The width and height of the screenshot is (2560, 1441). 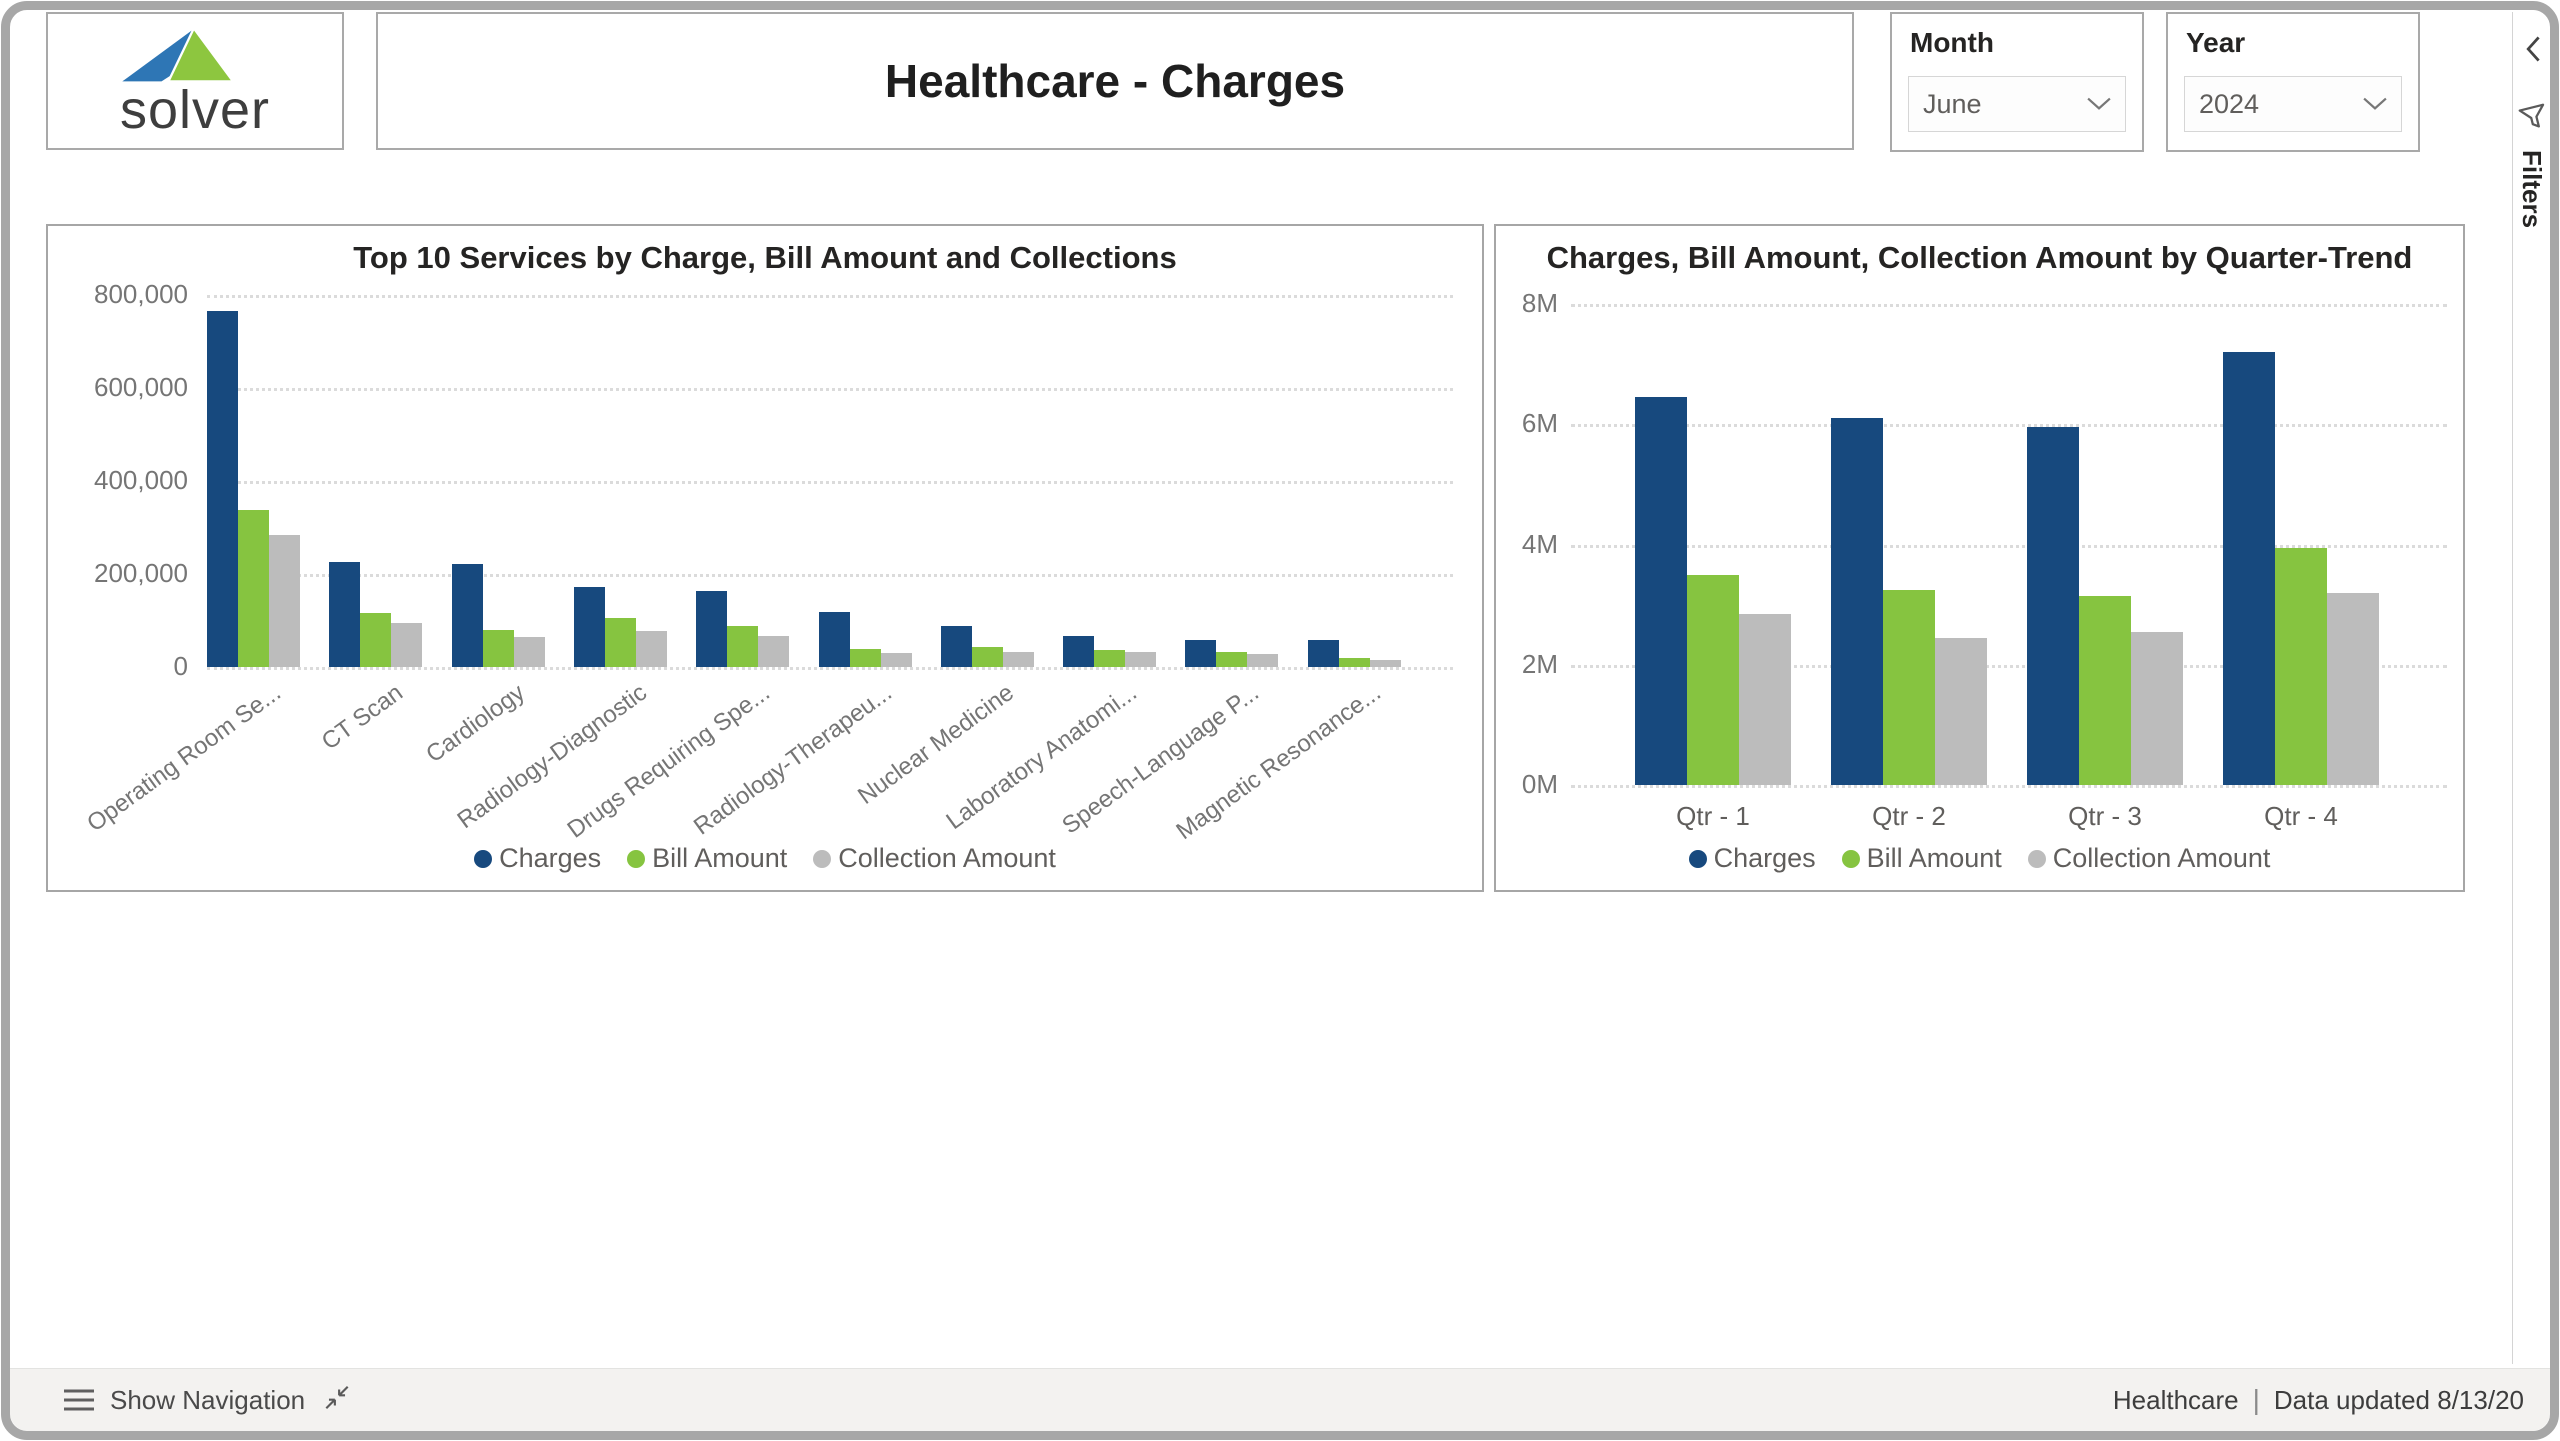 What do you see at coordinates (1713, 816) in the screenshot?
I see `x-axis-label: Qtr - 1` at bounding box center [1713, 816].